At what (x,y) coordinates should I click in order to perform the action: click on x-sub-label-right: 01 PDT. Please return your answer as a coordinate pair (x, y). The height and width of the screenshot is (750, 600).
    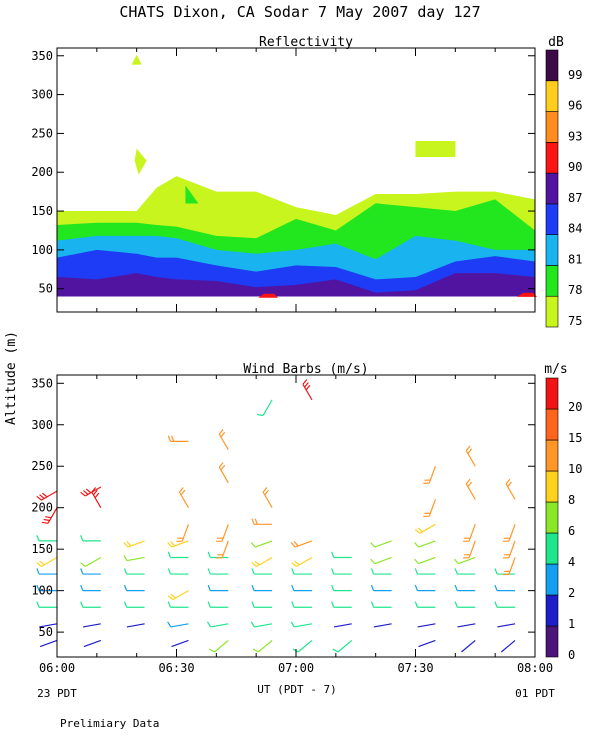
    Looking at the image, I should click on (535, 693).